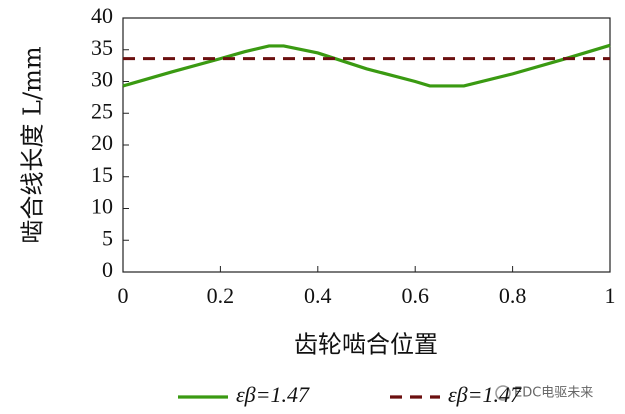 This screenshot has width=625, height=414. Describe the element at coordinates (415, 295) in the screenshot. I see `x-tick-label: 0.6` at that location.